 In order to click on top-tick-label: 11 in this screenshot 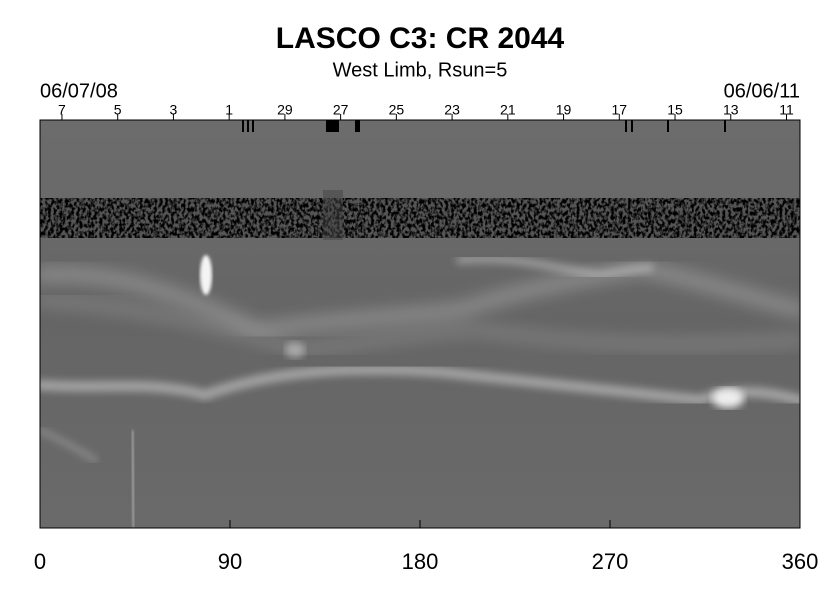, I will do `click(786, 110)`.